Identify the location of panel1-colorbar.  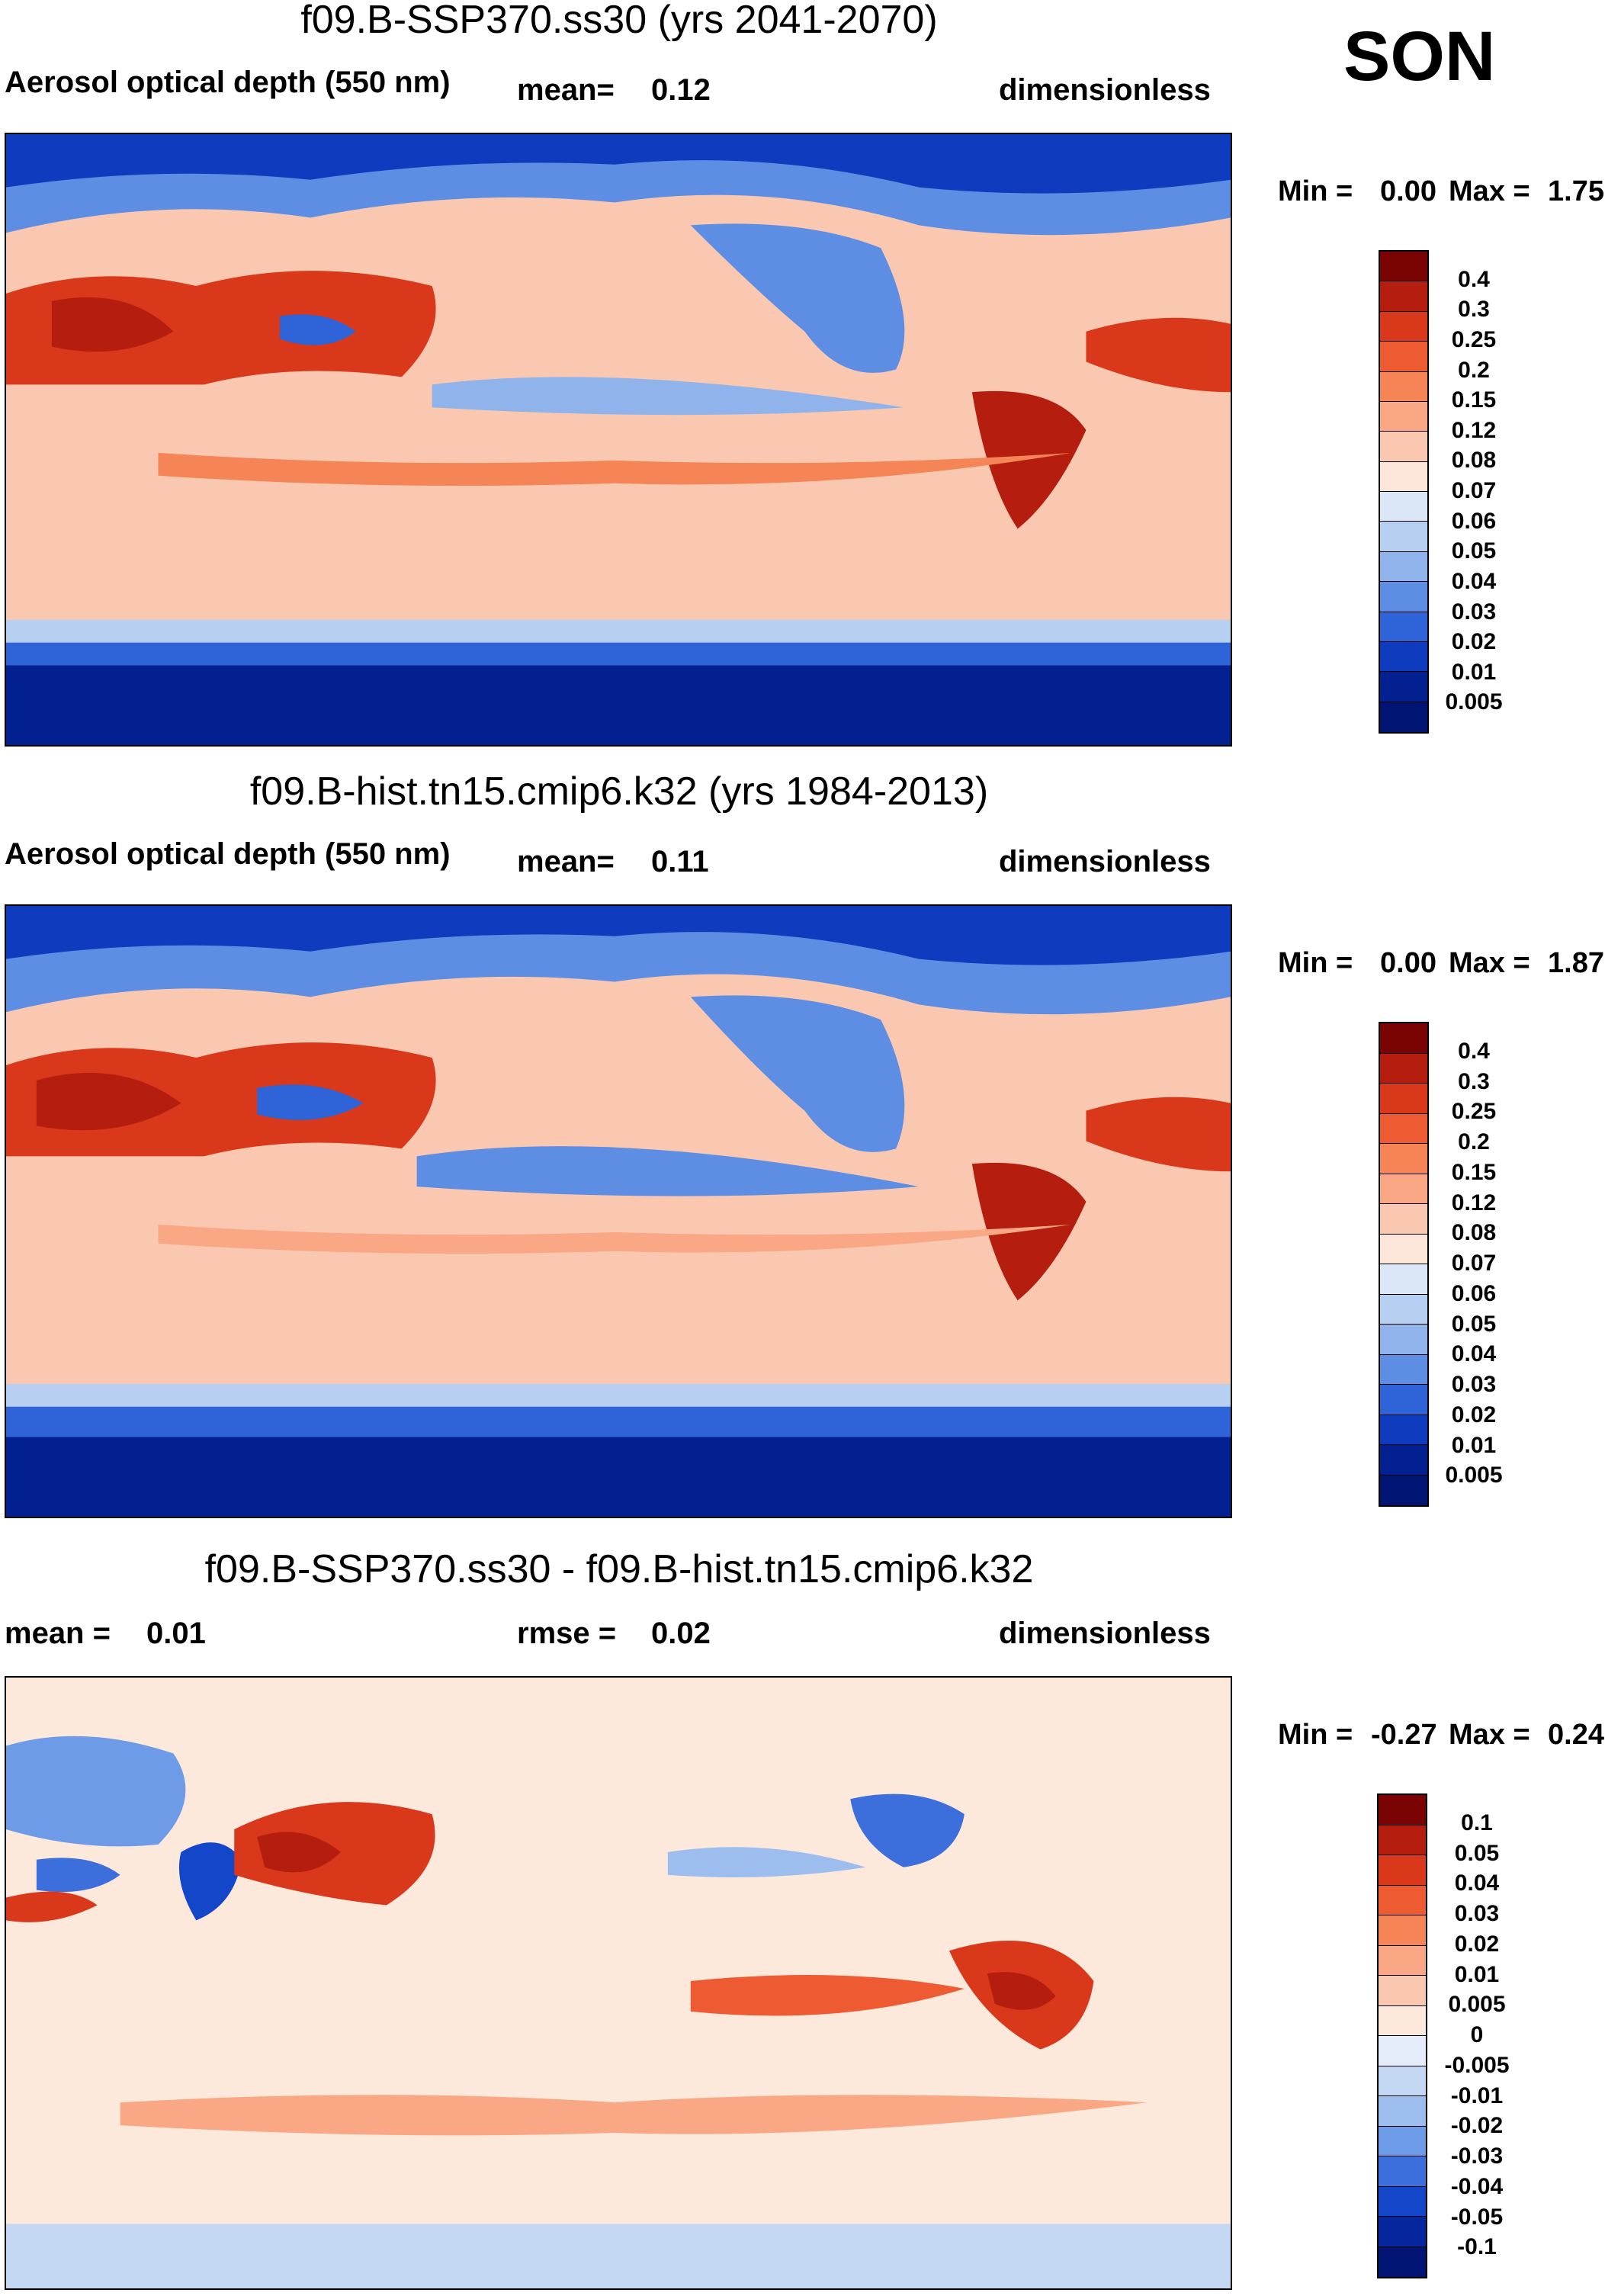
(1404, 492).